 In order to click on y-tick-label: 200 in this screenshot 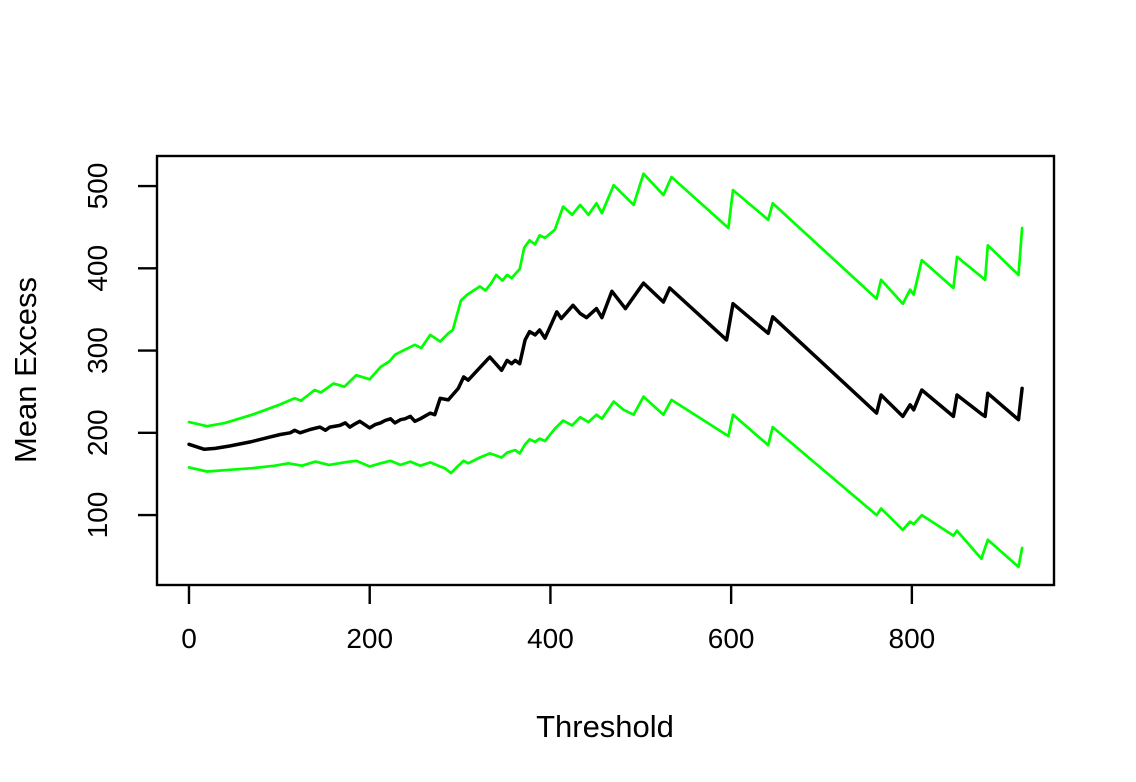, I will do `click(97, 432)`.